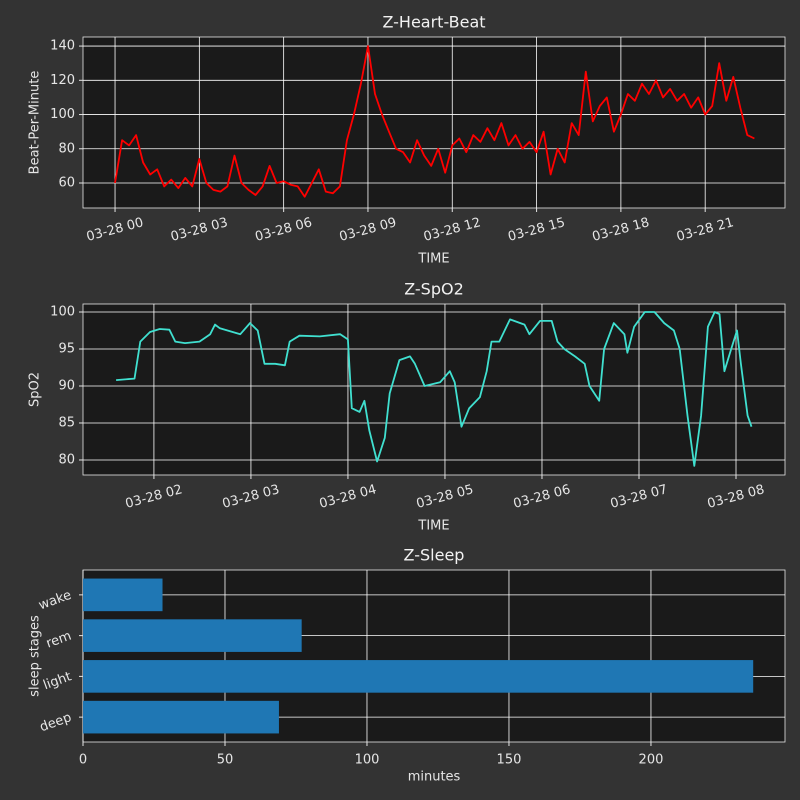  What do you see at coordinates (35, 389) in the screenshot?
I see `y-axis-label: SpO2` at bounding box center [35, 389].